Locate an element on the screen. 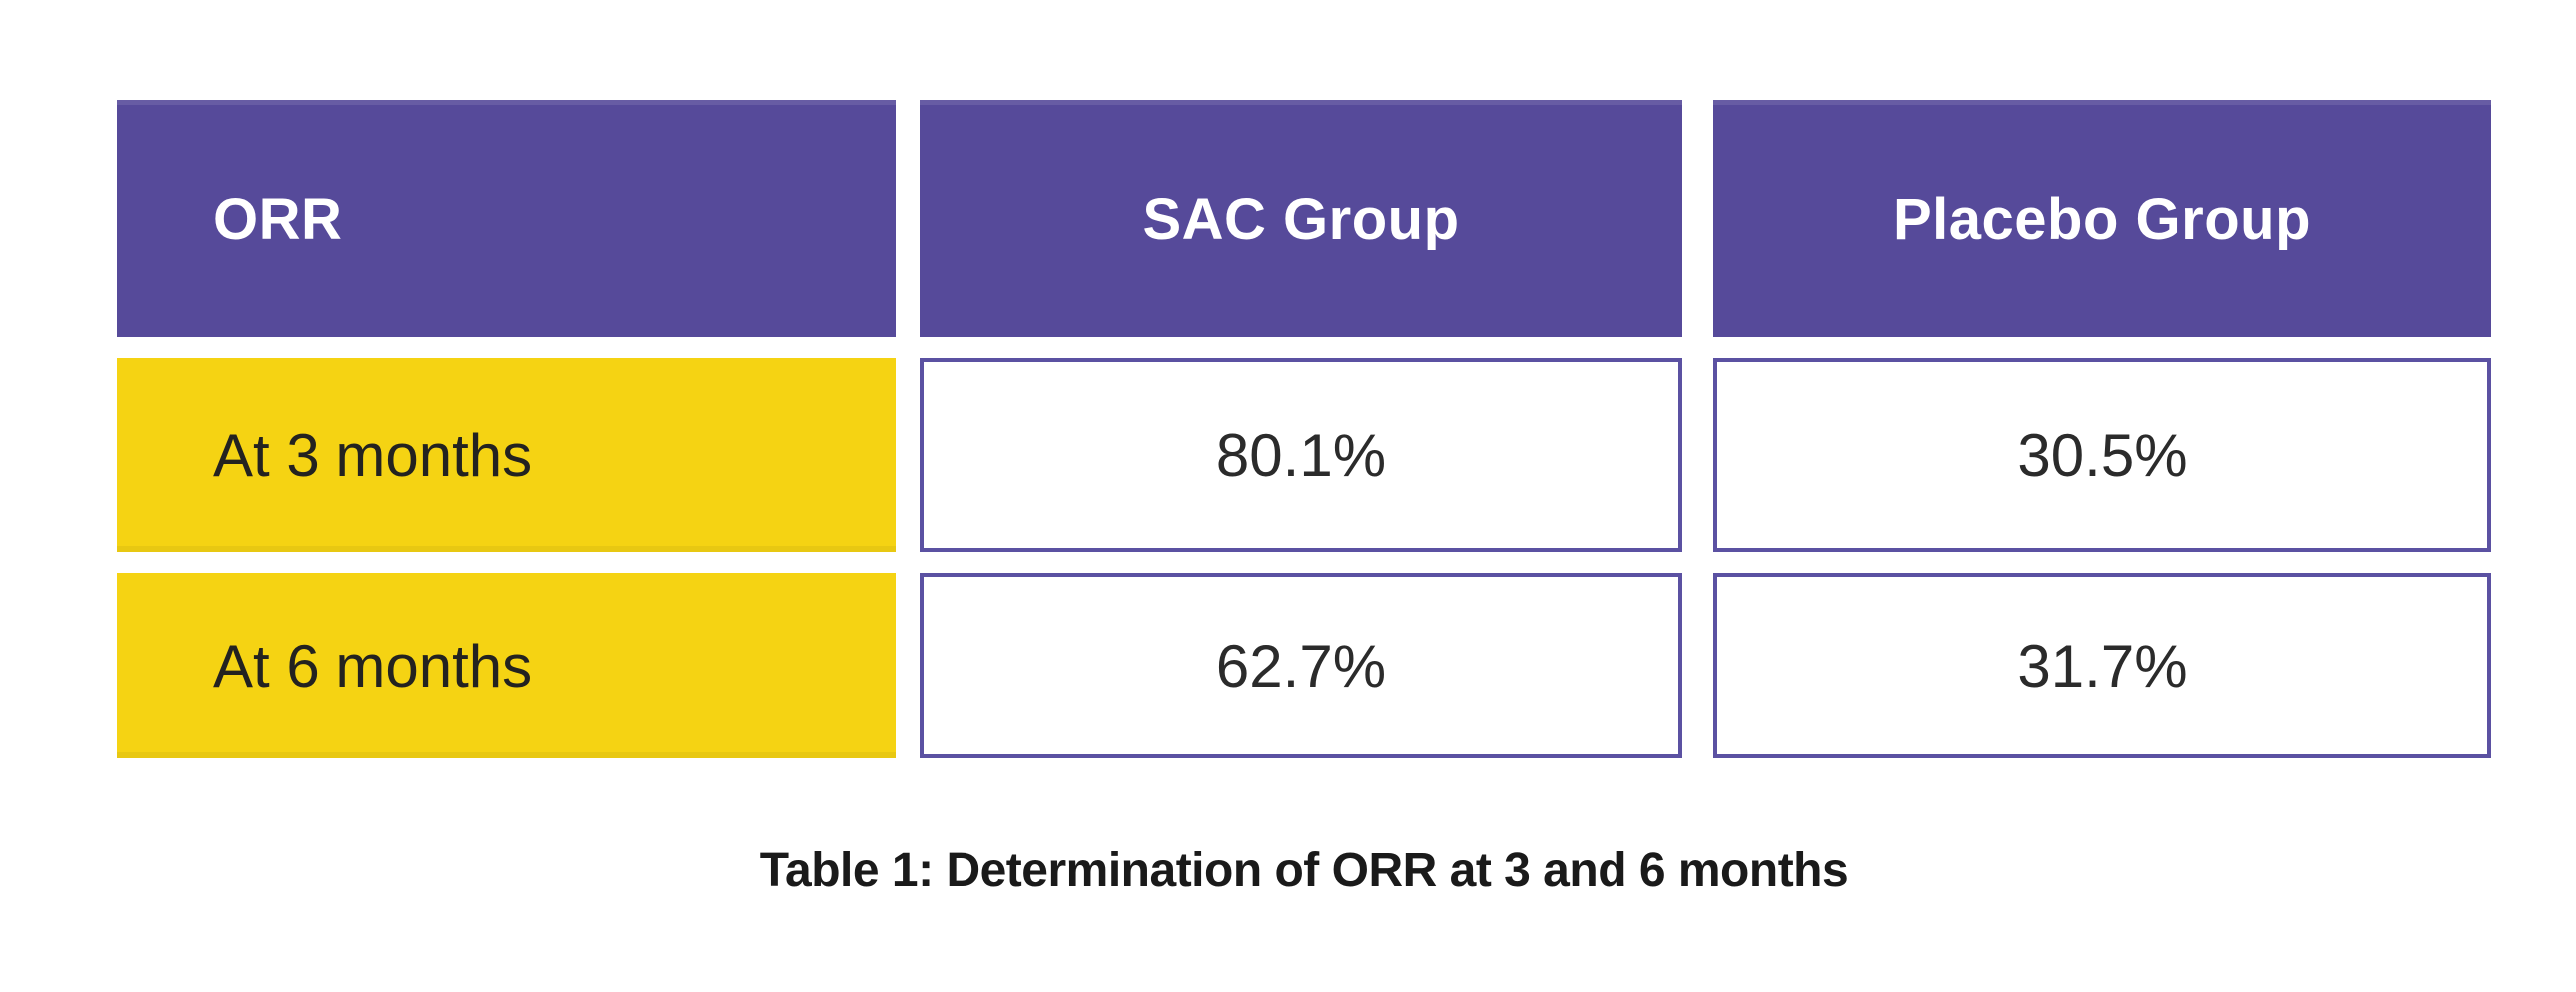 This screenshot has width=2576, height=992. value-placebo-6-months: 31.7% is located at coordinates (2102, 666).